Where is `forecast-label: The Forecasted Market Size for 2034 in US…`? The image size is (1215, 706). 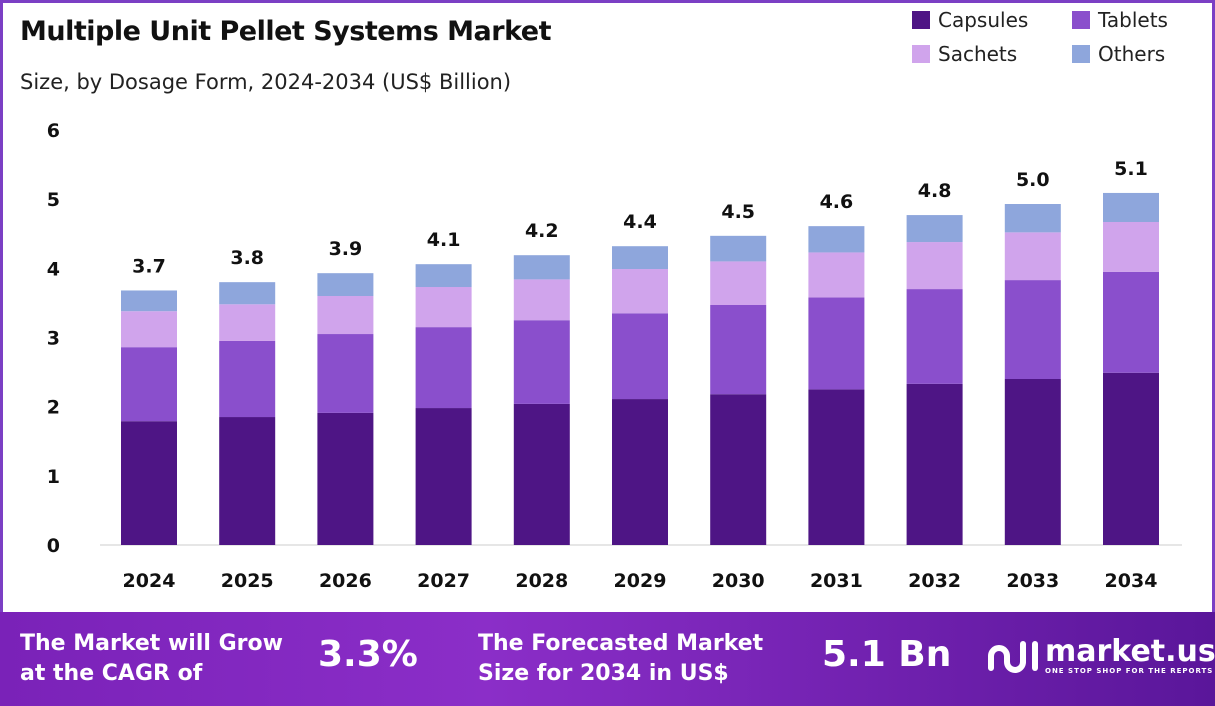
forecast-label: The Forecasted Market Size for 2034 in US… is located at coordinates (620, 659).